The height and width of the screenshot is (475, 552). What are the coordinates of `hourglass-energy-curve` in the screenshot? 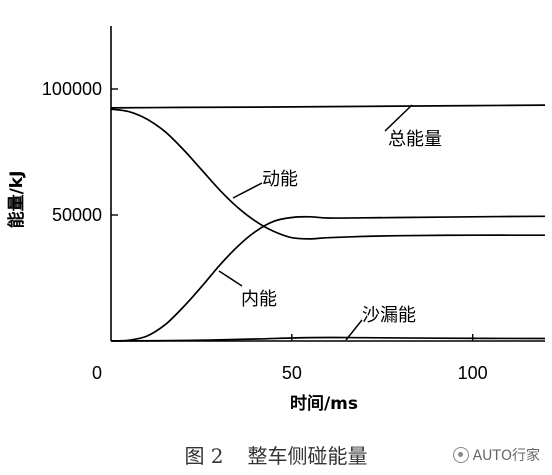 It's located at (328, 339).